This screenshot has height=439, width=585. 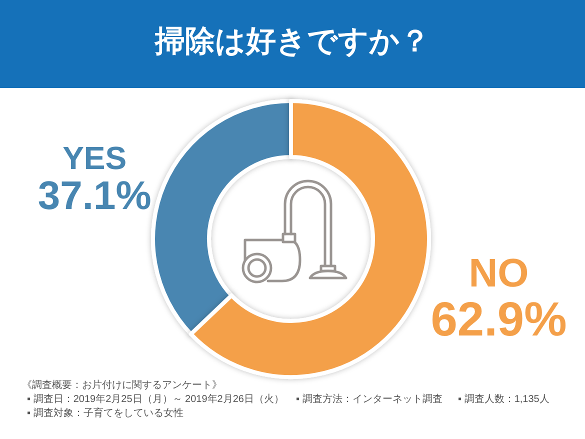 What do you see at coordinates (155, 400) in the screenshot?
I see `text: ▪ 調査日：2019年2月25日（月）～ 2019年2月26日（火）` at bounding box center [155, 400].